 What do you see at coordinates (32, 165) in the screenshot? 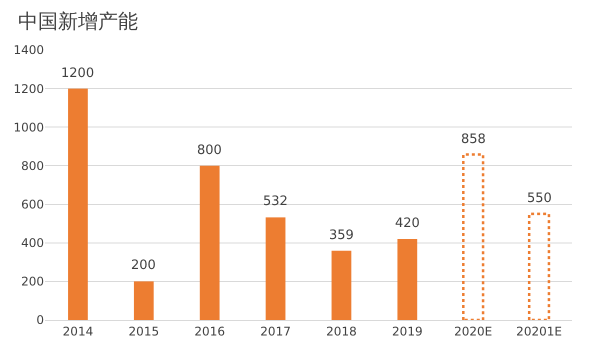
I see `y-tick-label: 800` at bounding box center [32, 165].